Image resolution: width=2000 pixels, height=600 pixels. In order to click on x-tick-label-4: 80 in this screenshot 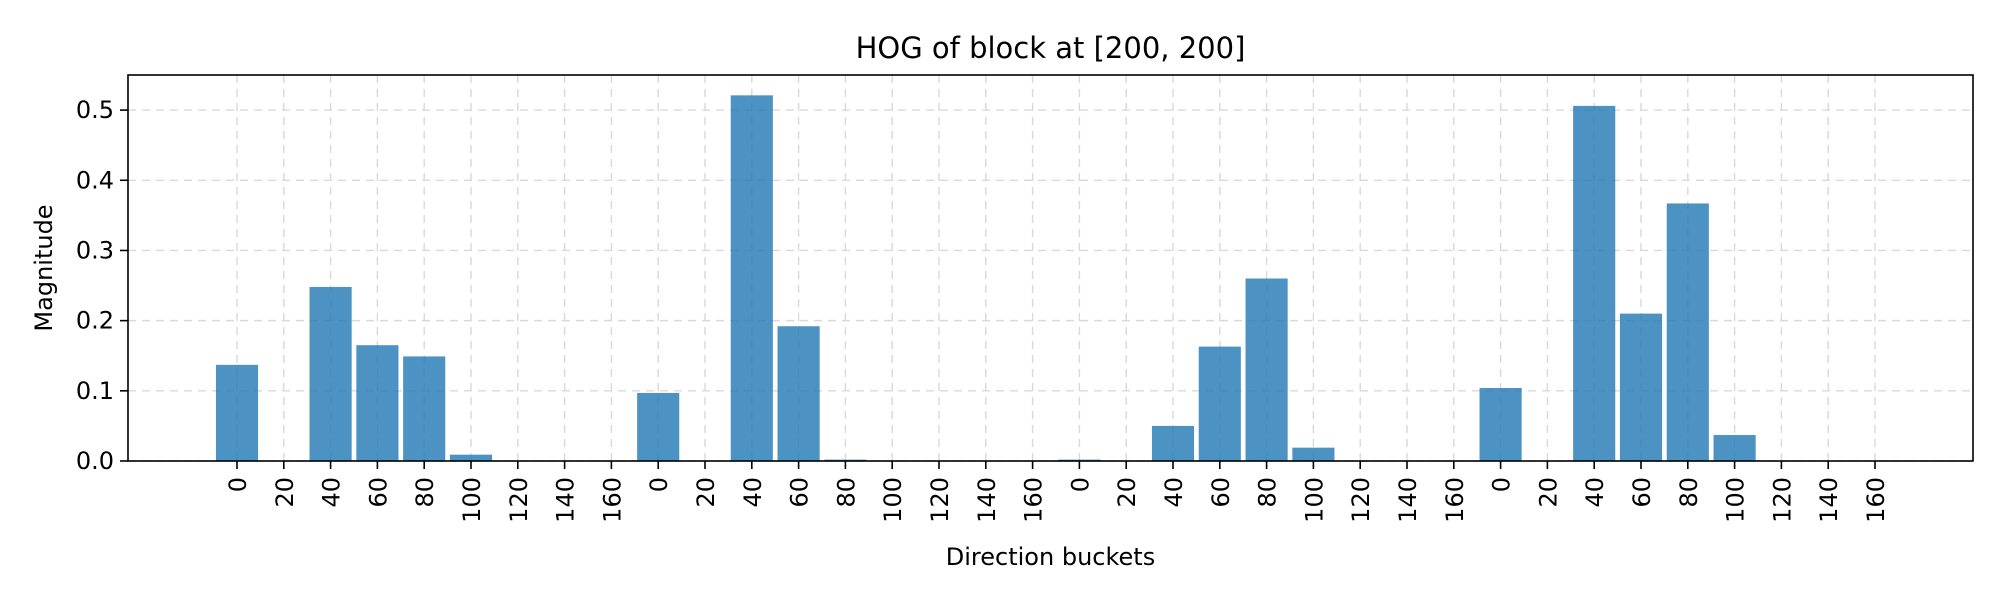, I will do `click(425, 492)`.